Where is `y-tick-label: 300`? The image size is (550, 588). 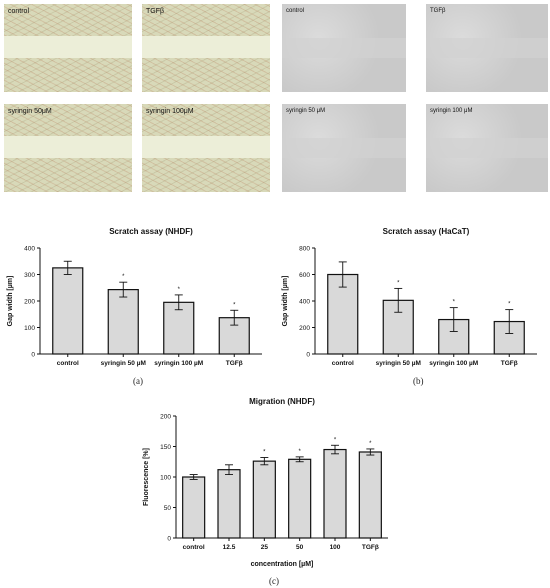 y-tick-label: 300 is located at coordinates (29, 275).